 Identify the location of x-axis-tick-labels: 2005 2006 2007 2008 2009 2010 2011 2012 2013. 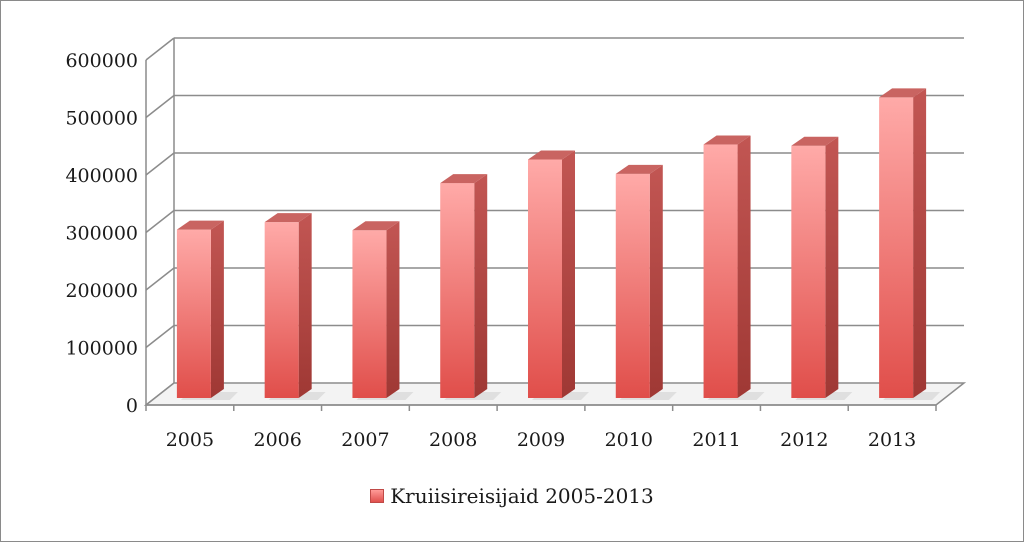
(541, 440).